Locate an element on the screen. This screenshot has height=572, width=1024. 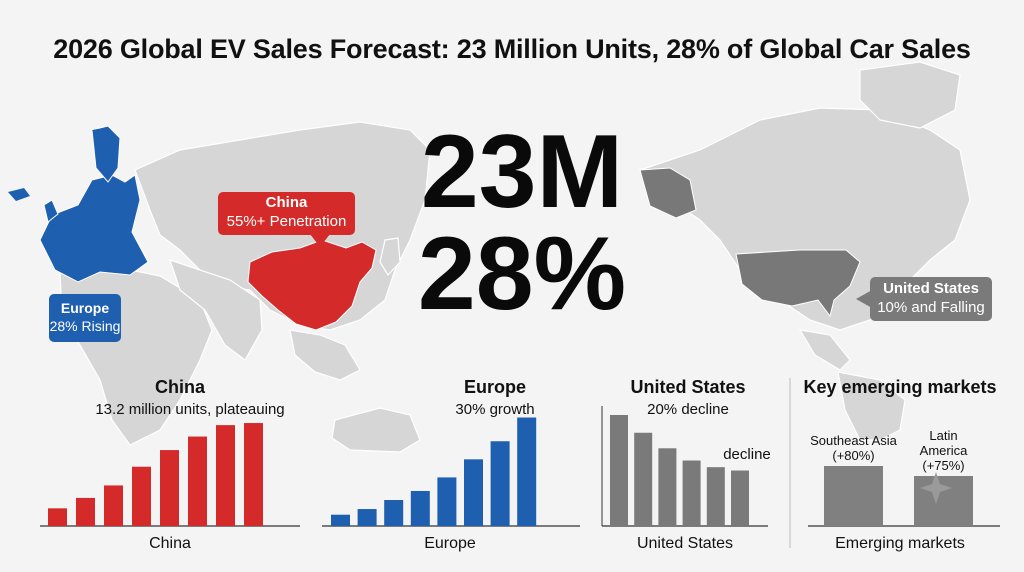
callout-europe-text: 28% Rising is located at coordinates (85, 325).